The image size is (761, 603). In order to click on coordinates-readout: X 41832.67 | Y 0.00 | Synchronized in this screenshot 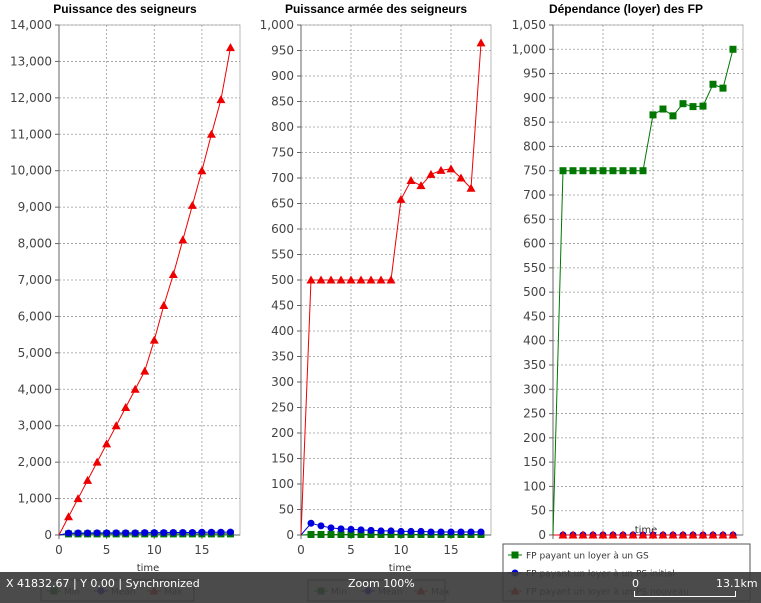, I will do `click(103, 583)`.